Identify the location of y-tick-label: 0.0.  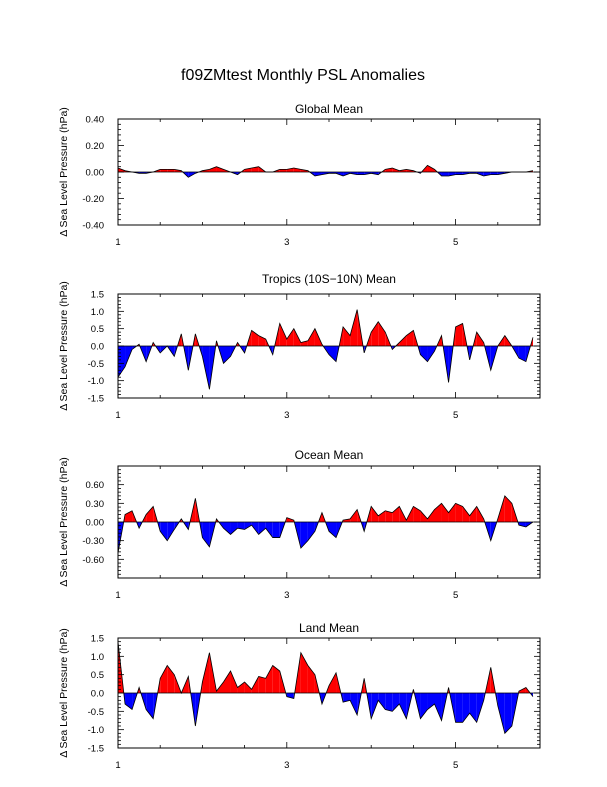
(97, 347).